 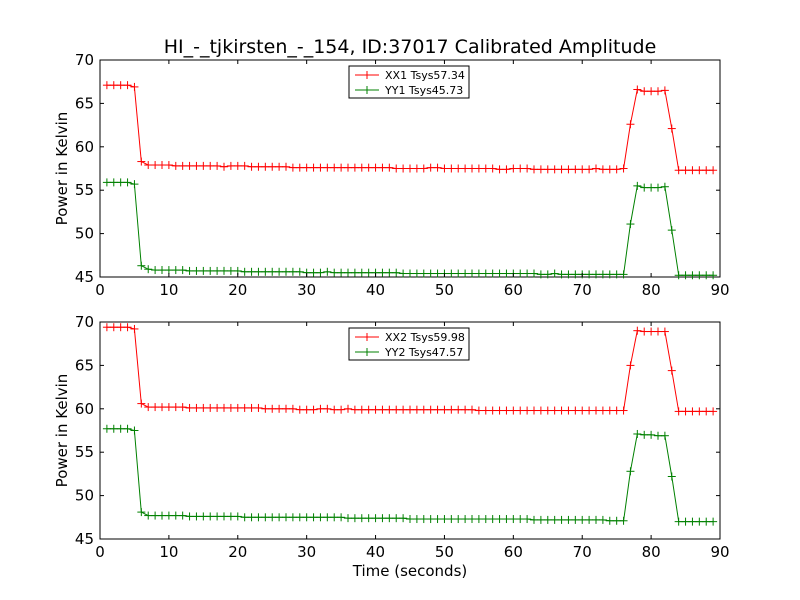 I want to click on legend: XX2 Tsys59.98 YY2 Tsys47.57, so click(x=409, y=344).